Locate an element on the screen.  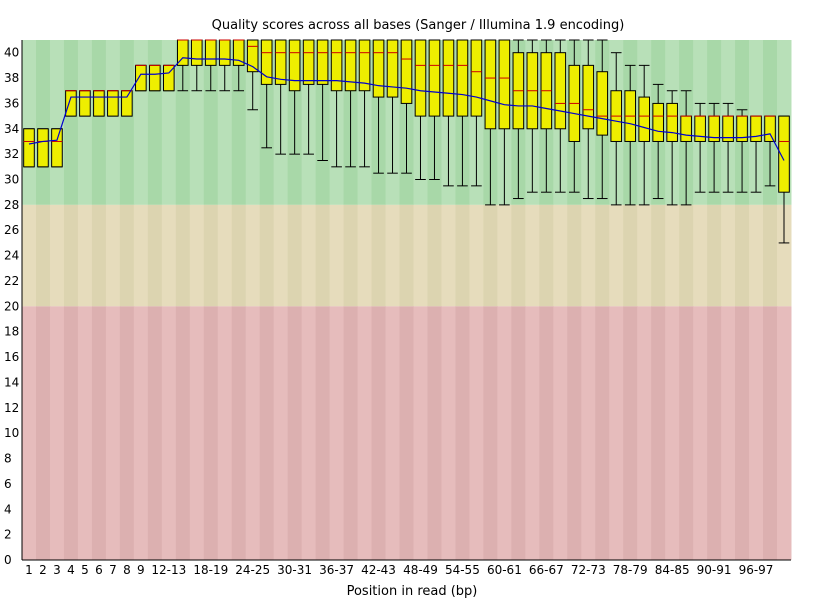
x-tick-label: 5 is located at coordinates (85, 570).